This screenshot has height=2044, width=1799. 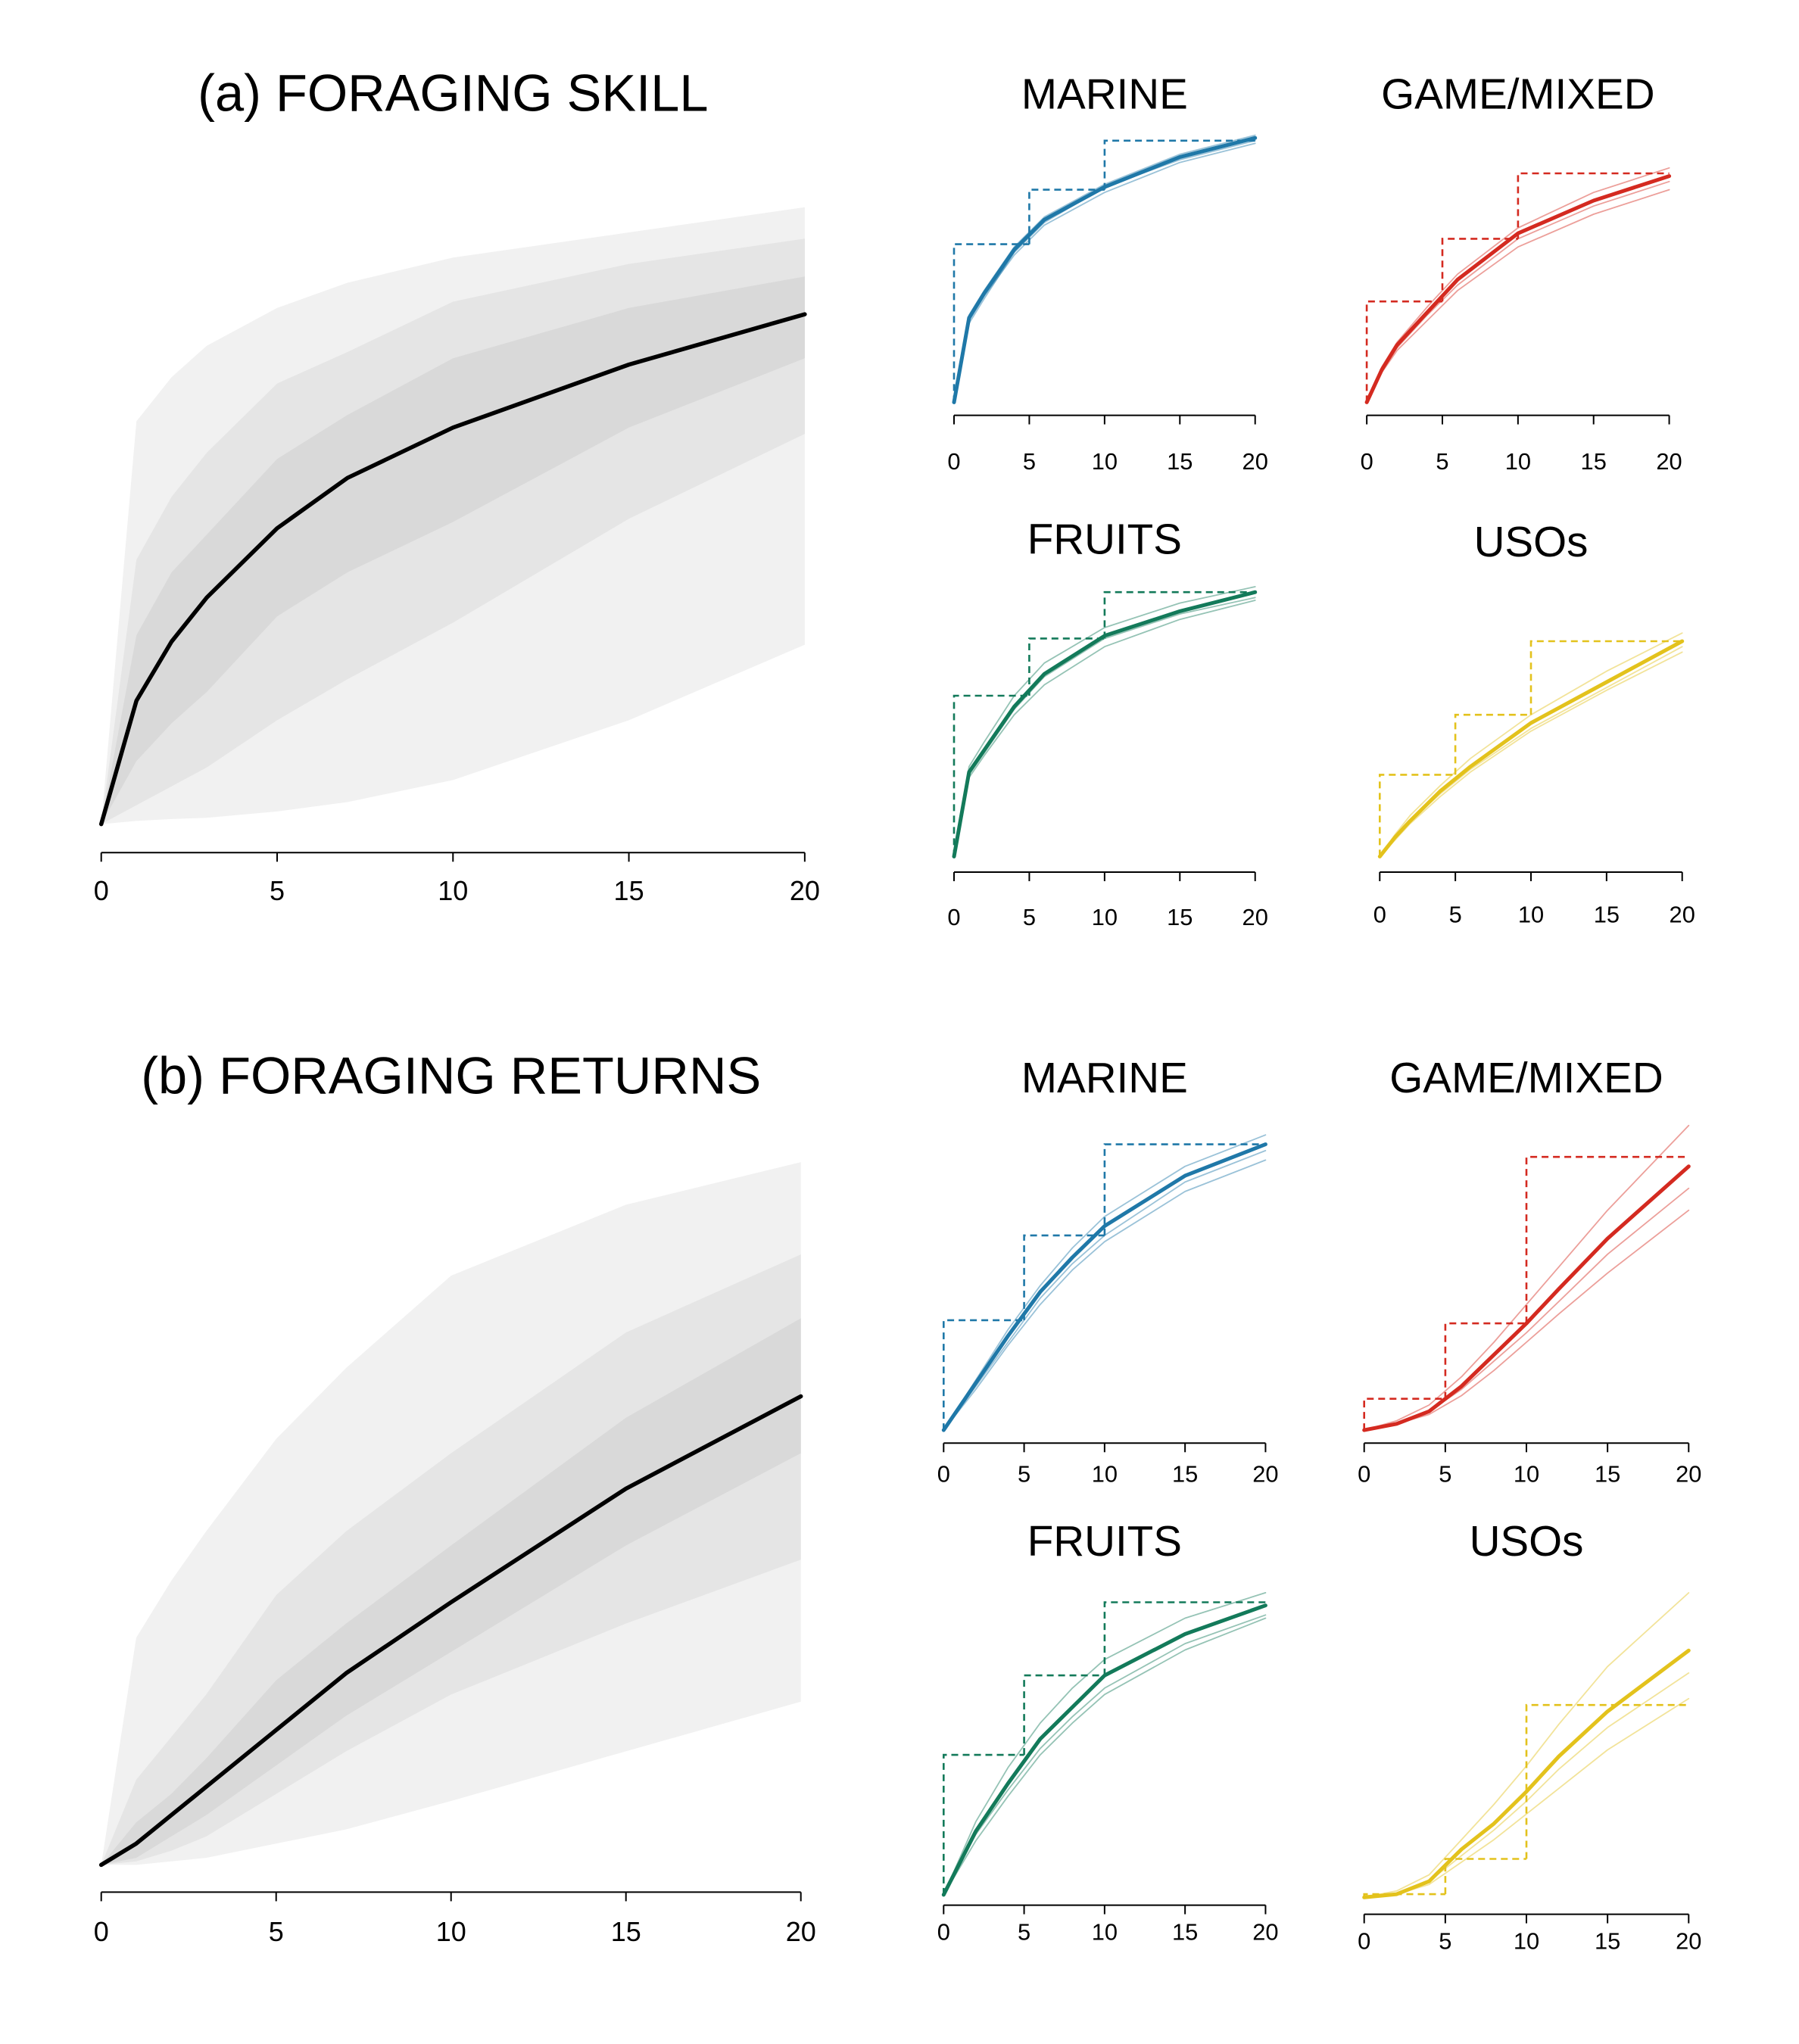 What do you see at coordinates (453, 93) in the screenshot?
I see `panel-title: (a) FORAGING SKILL` at bounding box center [453, 93].